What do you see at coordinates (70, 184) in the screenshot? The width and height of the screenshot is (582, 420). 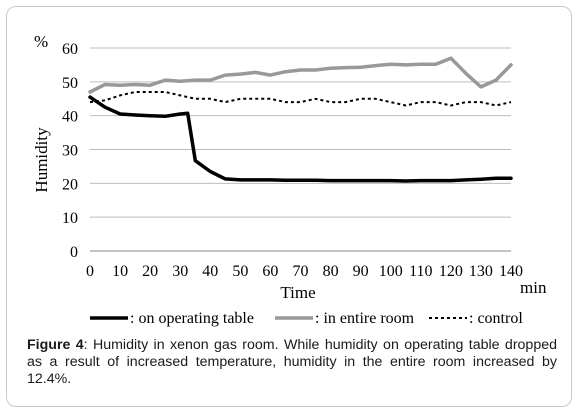 I see `y-tick-label-20: 20` at bounding box center [70, 184].